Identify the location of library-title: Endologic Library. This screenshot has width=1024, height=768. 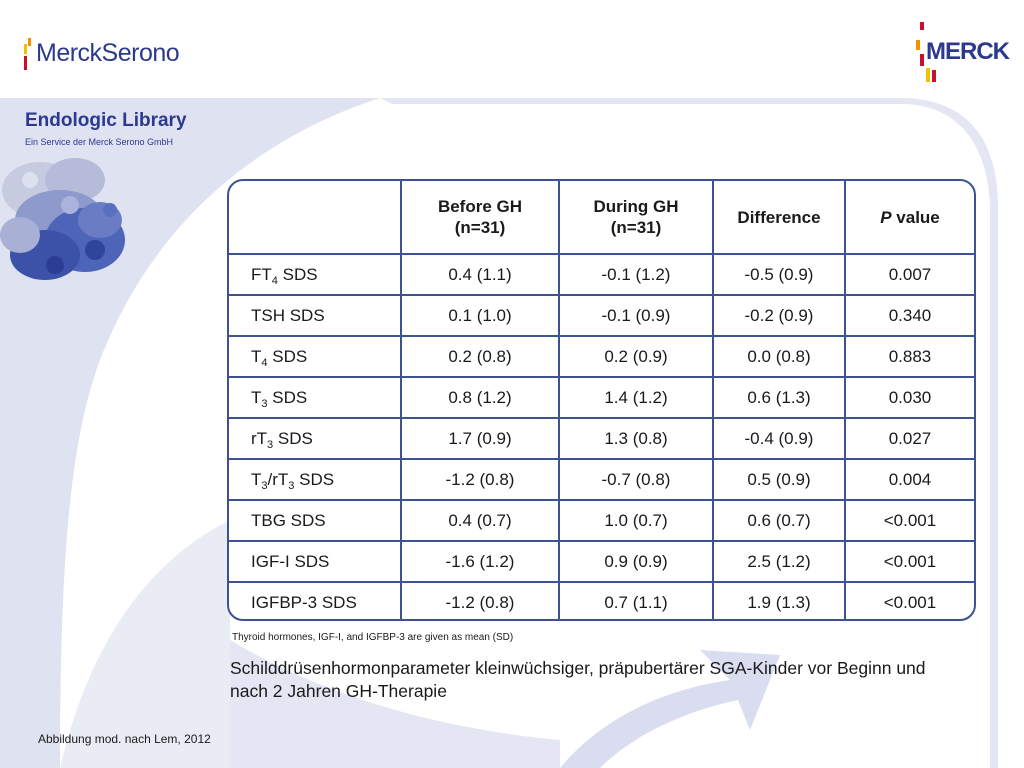
(106, 120).